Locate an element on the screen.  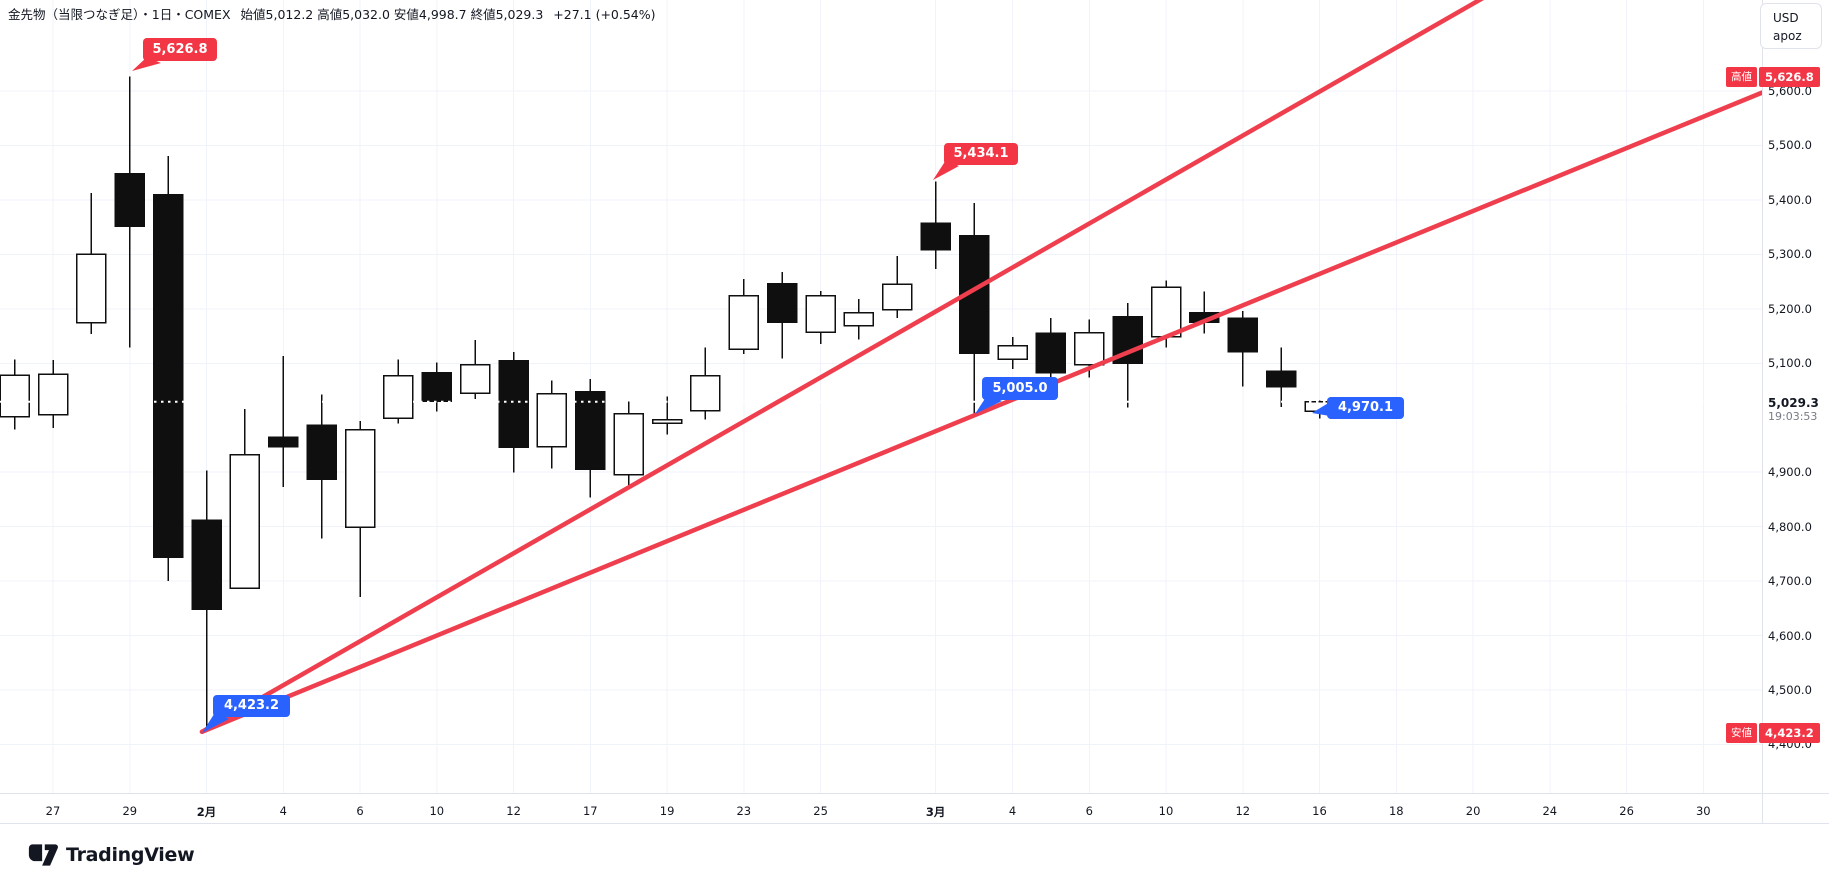
low-badge-label: 安値 is located at coordinates (1741, 733).